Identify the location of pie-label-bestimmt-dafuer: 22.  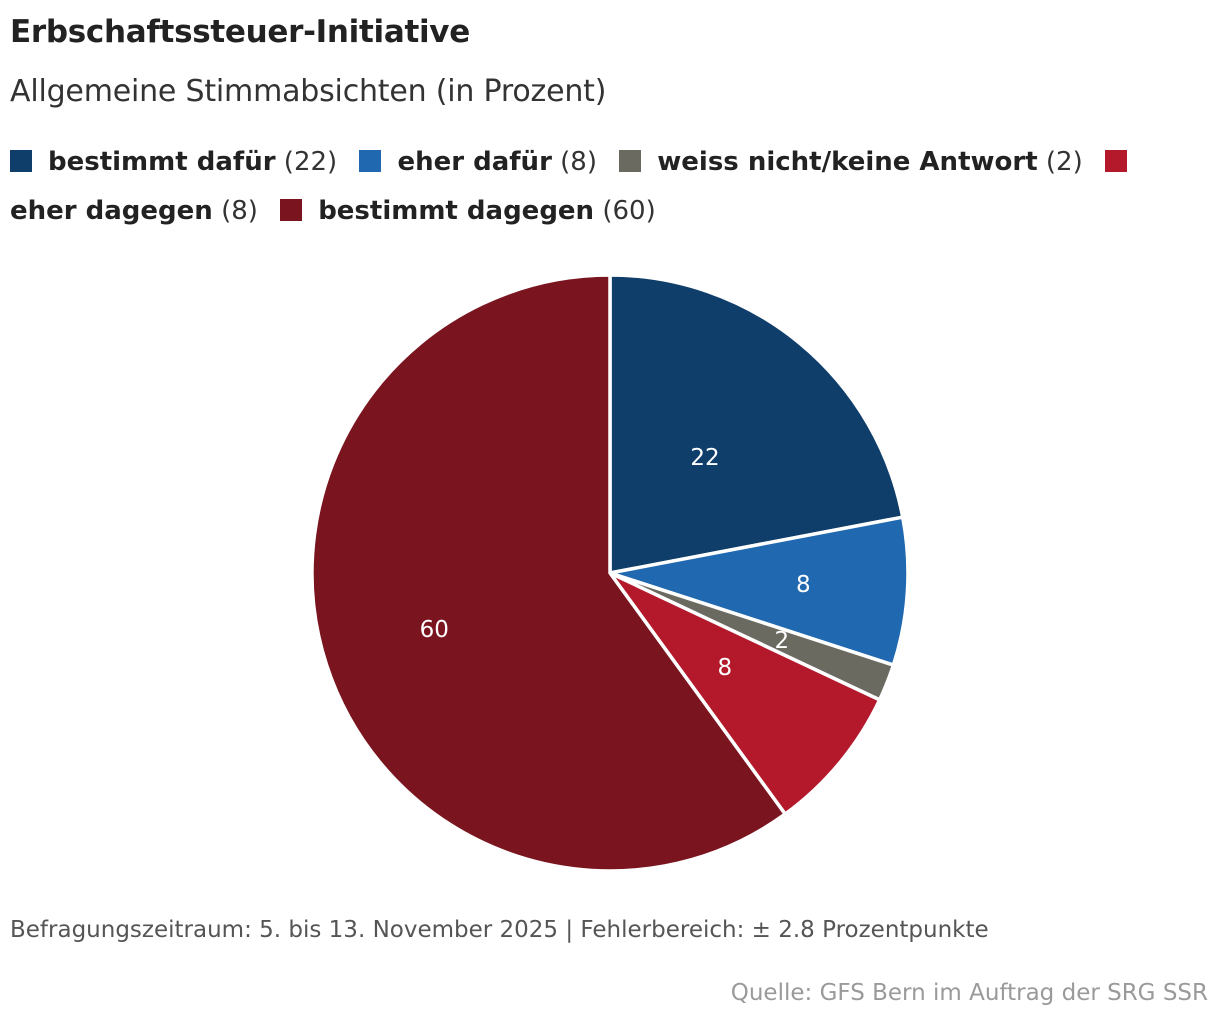
(704, 458).